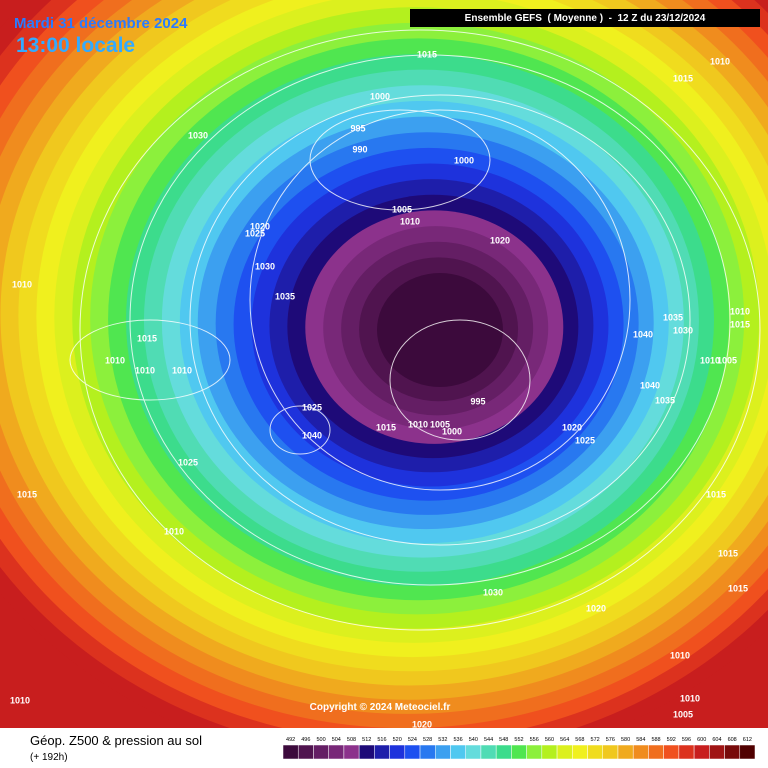 This screenshot has height=768, width=768. Describe the element at coordinates (397, 740) in the screenshot. I see `colorbar-label: 520` at that location.